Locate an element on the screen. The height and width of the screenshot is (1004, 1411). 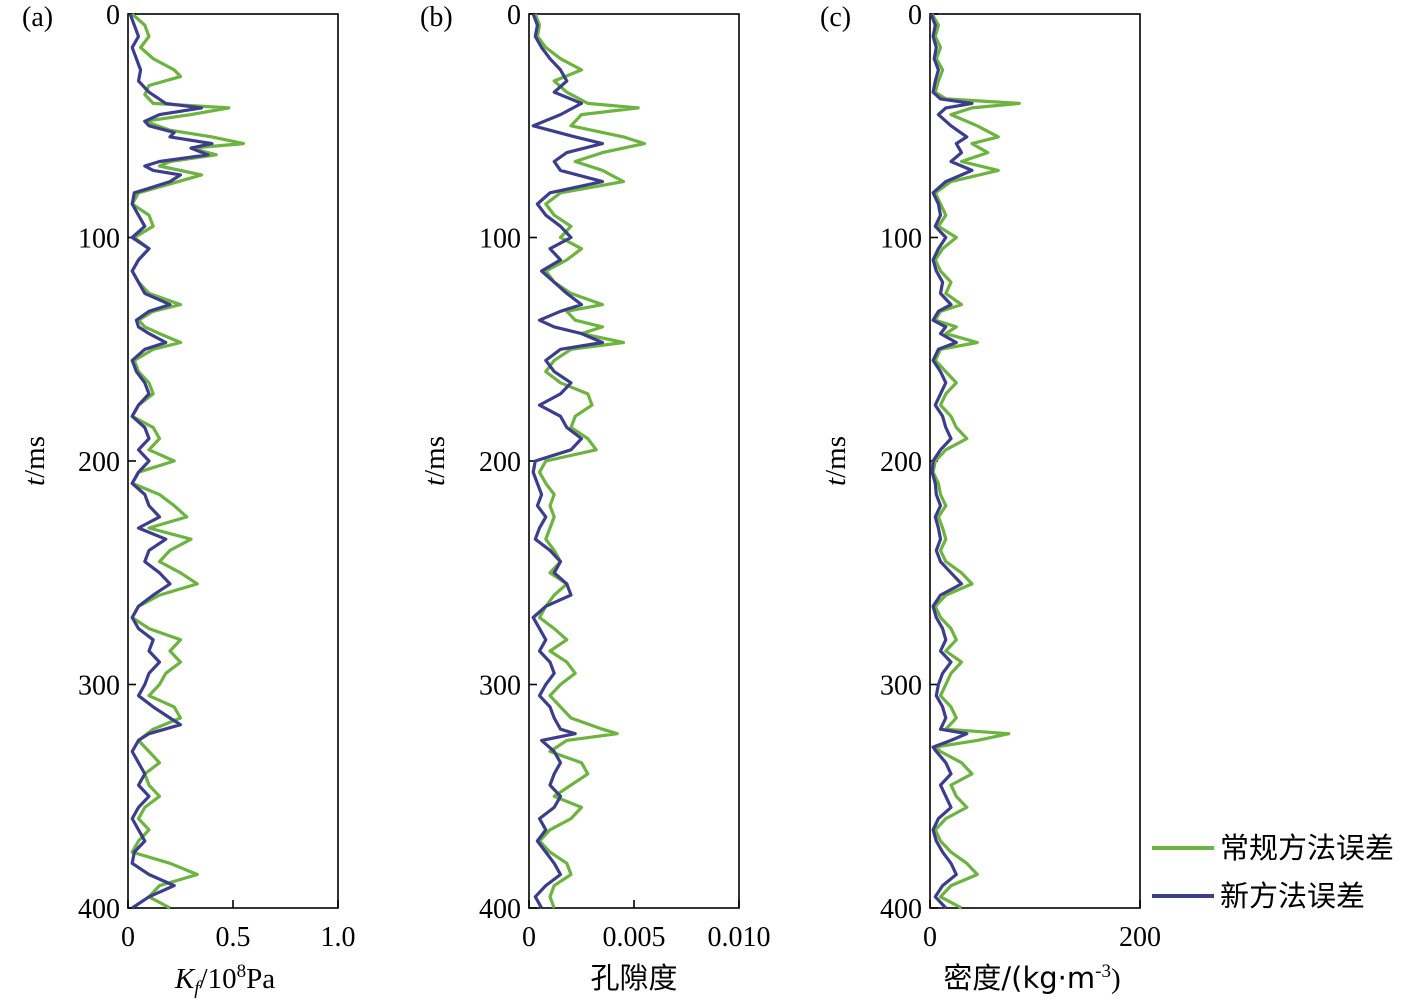
x-ticks: 0 0.5 1.0 is located at coordinates (238, 926).